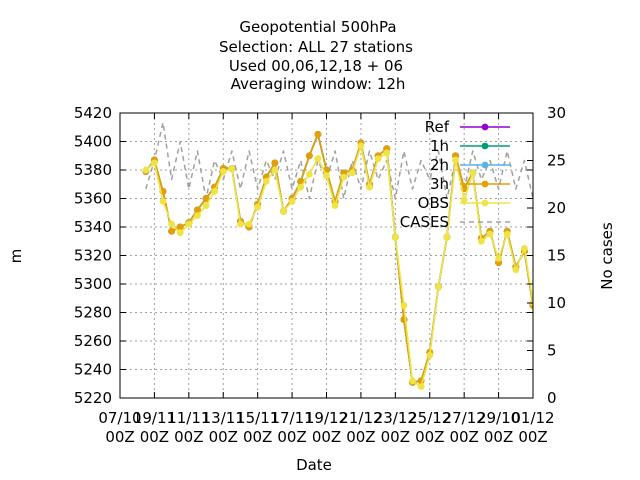 This screenshot has height=480, width=640. Describe the element at coordinates (257, 418) in the screenshot. I see `x-tick-label: 15/11` at that location.